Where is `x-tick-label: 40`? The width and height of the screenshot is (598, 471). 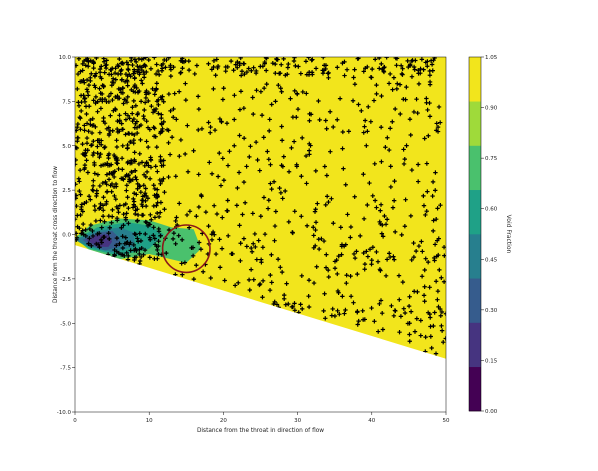 x-tick-label: 40 is located at coordinates (371, 421).